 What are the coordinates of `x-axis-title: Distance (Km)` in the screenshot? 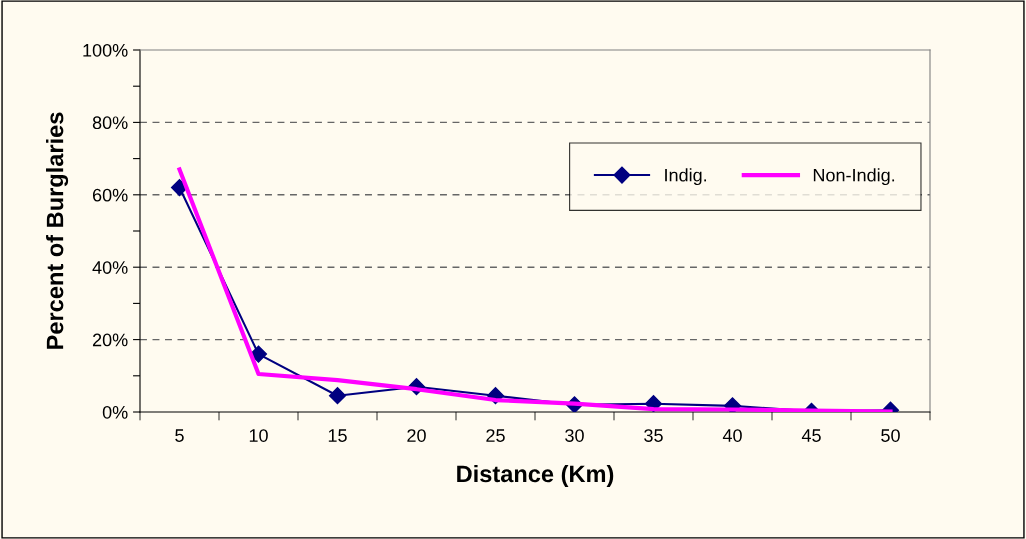 It's located at (535, 475).